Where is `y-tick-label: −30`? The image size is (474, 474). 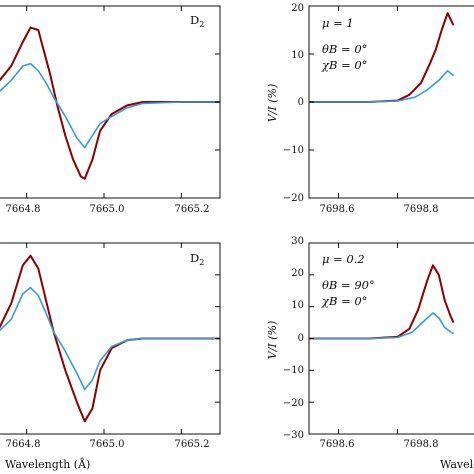 y-tick-label: −30 is located at coordinates (293, 435).